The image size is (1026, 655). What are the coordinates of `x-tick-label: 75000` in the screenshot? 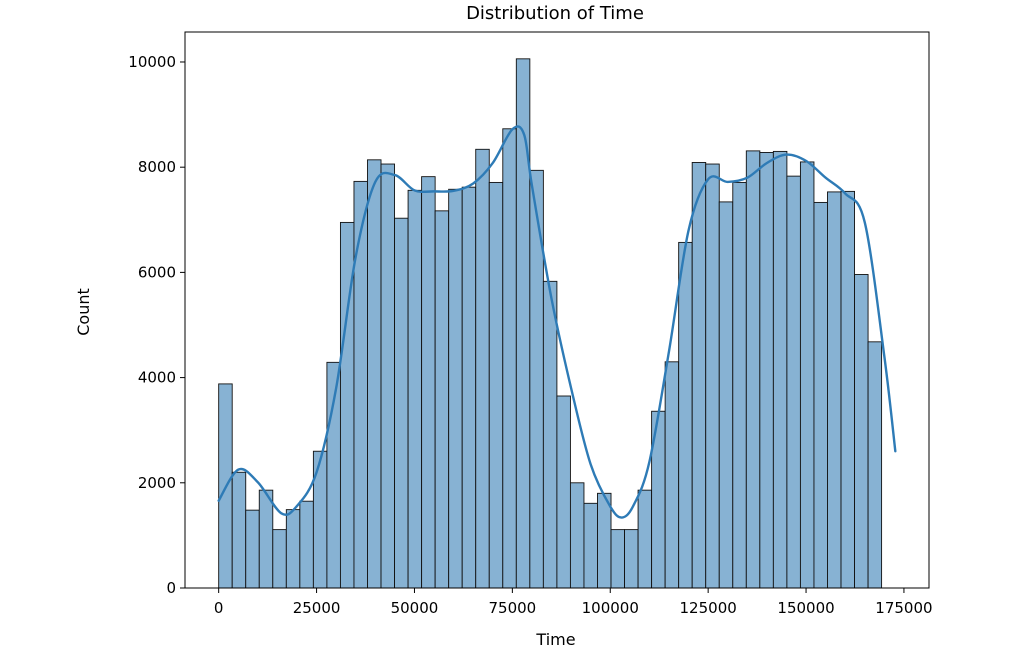 It's located at (513, 608).